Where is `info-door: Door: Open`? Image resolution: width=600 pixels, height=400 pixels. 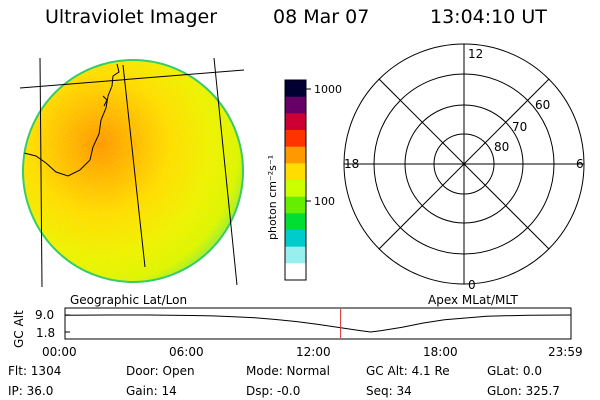
info-door: Door: Open is located at coordinates (160, 371).